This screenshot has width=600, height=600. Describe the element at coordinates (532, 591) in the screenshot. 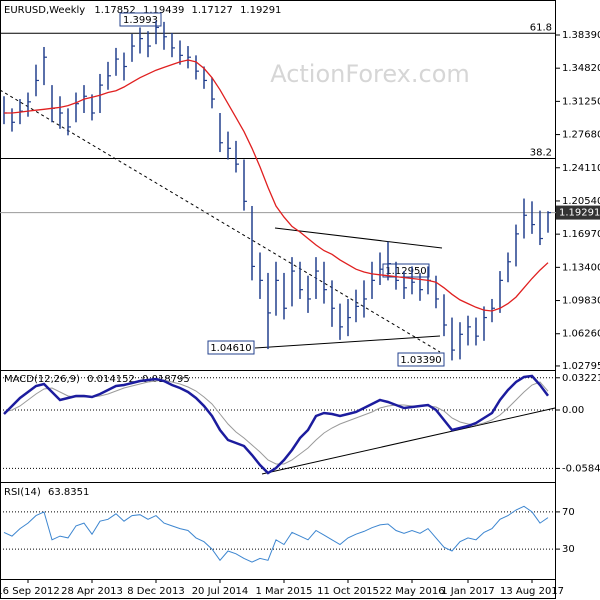

I see `x-tick-label: 13 Aug 2017` at that location.